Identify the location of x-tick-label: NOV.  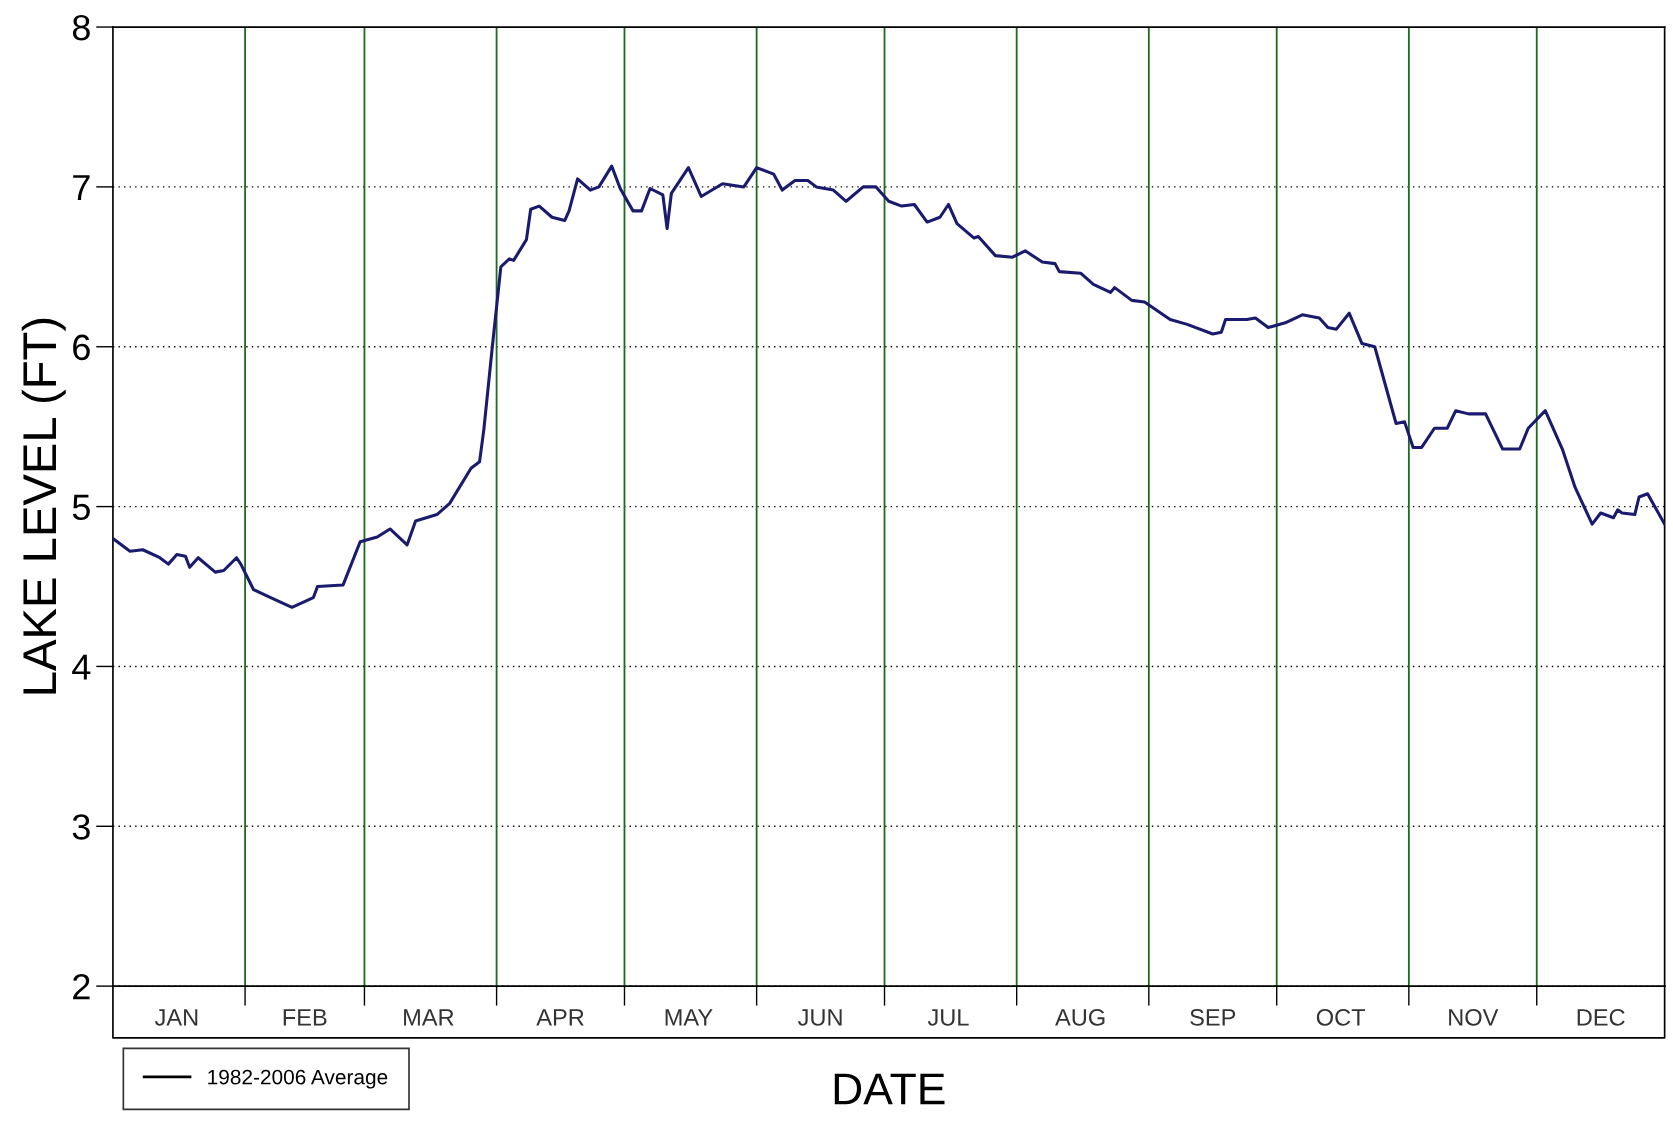
(1474, 1017).